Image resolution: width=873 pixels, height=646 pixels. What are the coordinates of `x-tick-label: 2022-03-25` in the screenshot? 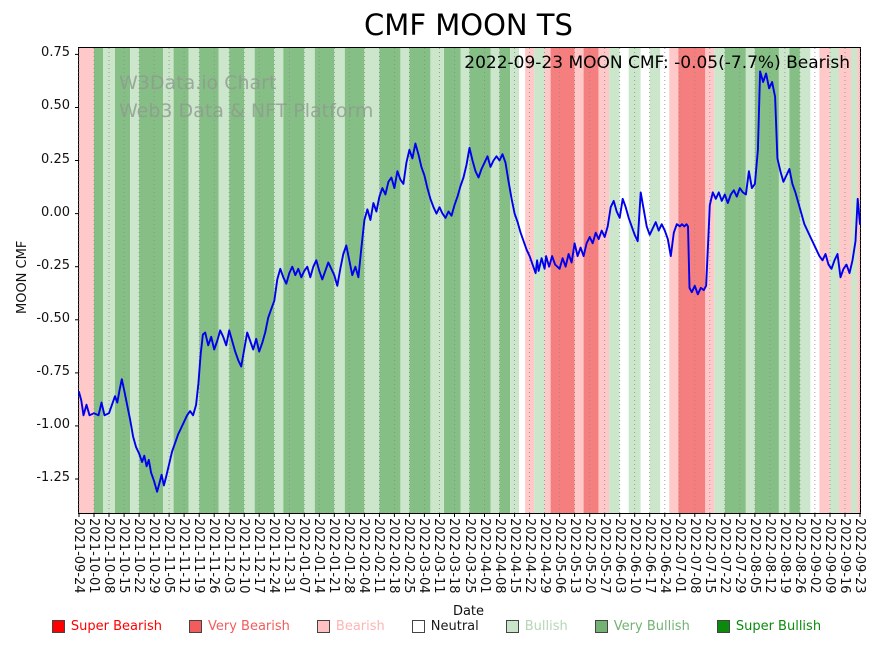 It's located at (469, 556).